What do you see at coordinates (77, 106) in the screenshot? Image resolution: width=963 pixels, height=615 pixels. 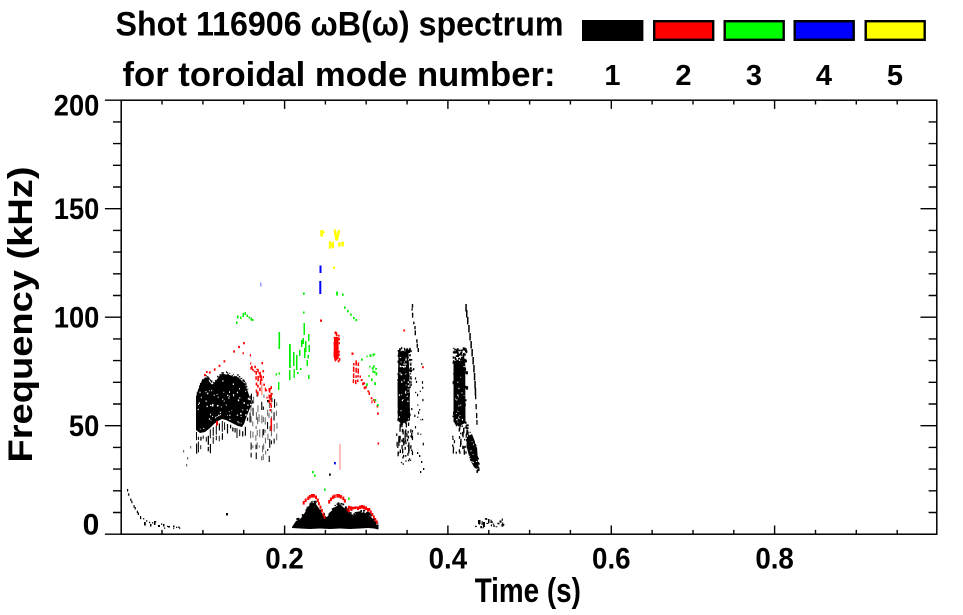 I see `svg-text: 200` at bounding box center [77, 106].